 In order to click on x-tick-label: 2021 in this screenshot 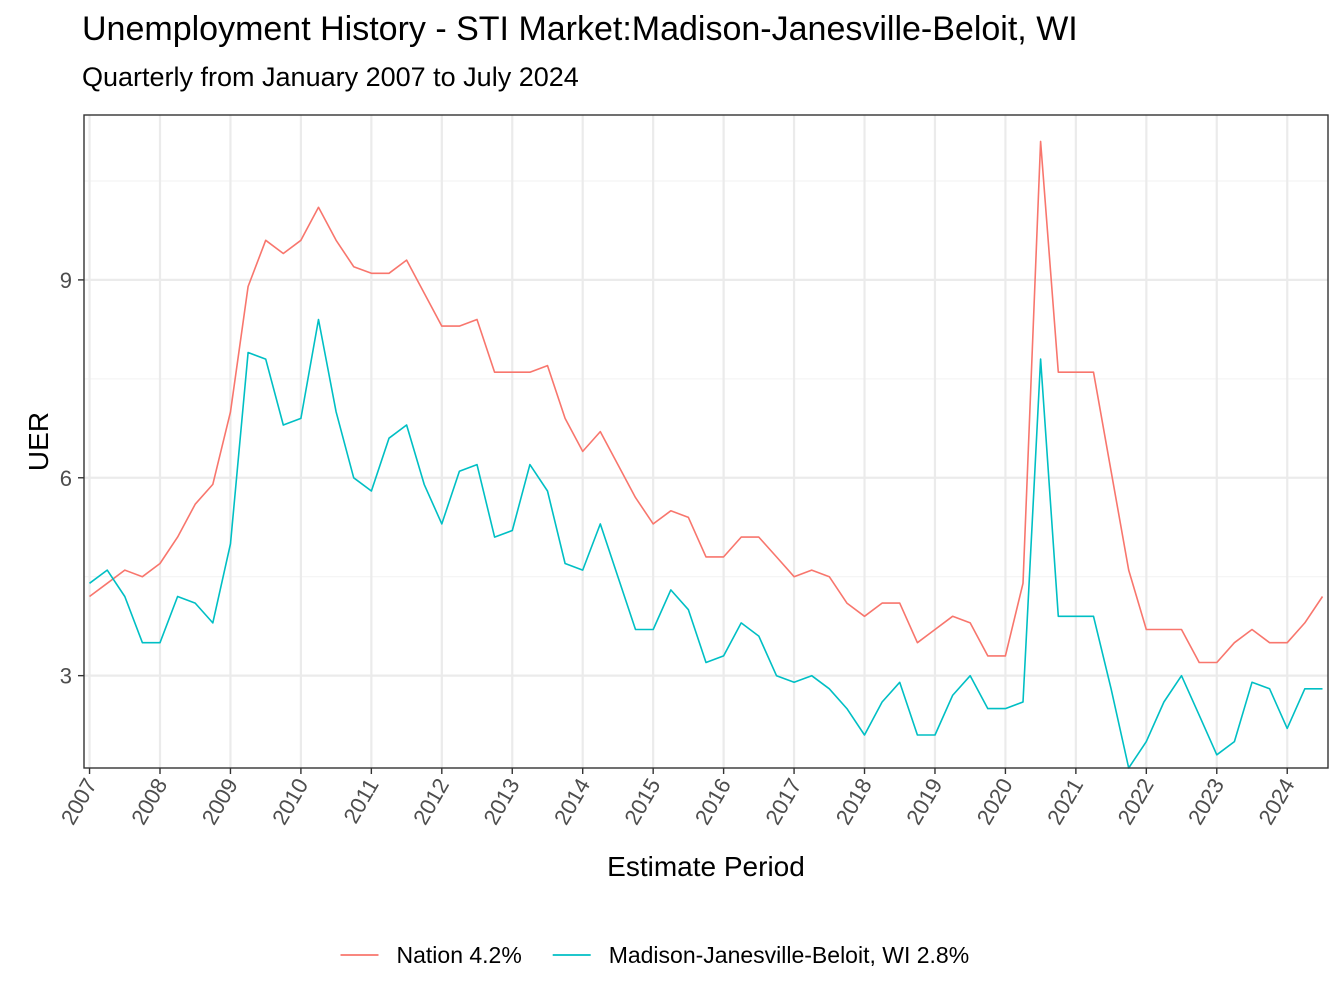, I will do `click(1065, 801)`.